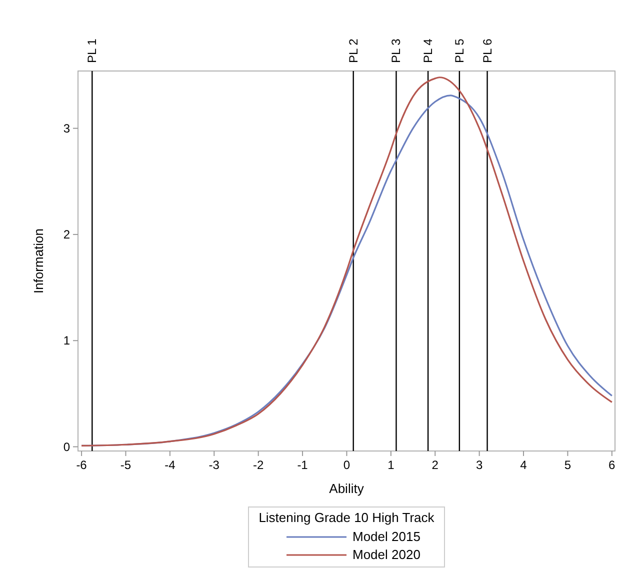 The height and width of the screenshot is (584, 635). What do you see at coordinates (66, 128) in the screenshot?
I see `y-tick-label: 3` at bounding box center [66, 128].